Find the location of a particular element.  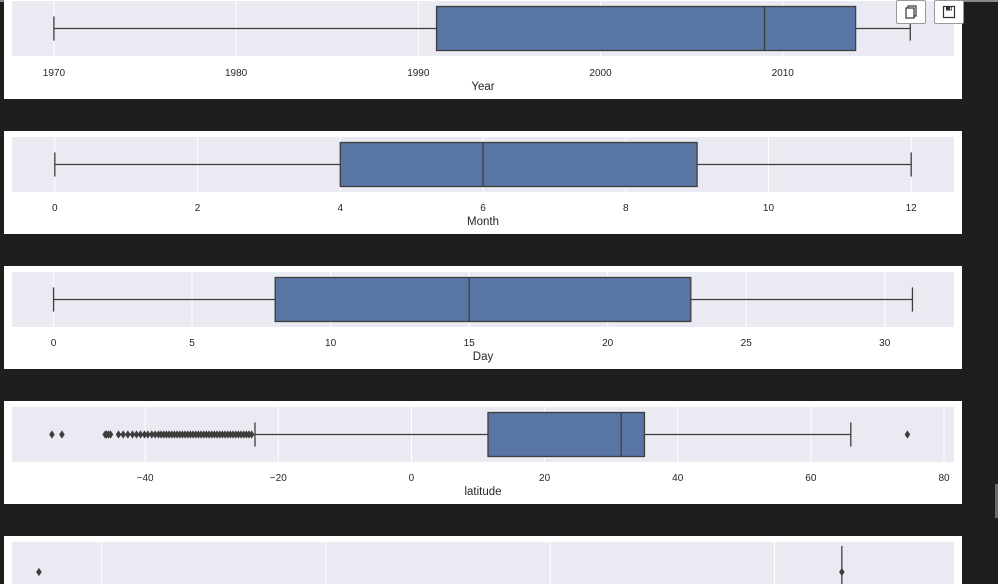

x-tick-label: 60 is located at coordinates (811, 478).